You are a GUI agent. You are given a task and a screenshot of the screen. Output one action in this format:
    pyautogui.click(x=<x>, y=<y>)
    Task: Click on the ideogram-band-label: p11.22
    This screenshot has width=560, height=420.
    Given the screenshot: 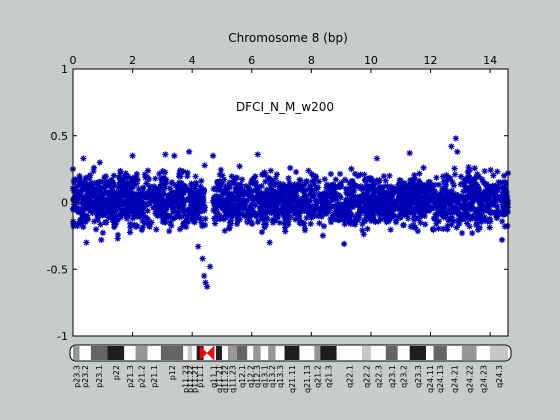 What is the action you would take?
    pyautogui.click(x=190, y=379)
    